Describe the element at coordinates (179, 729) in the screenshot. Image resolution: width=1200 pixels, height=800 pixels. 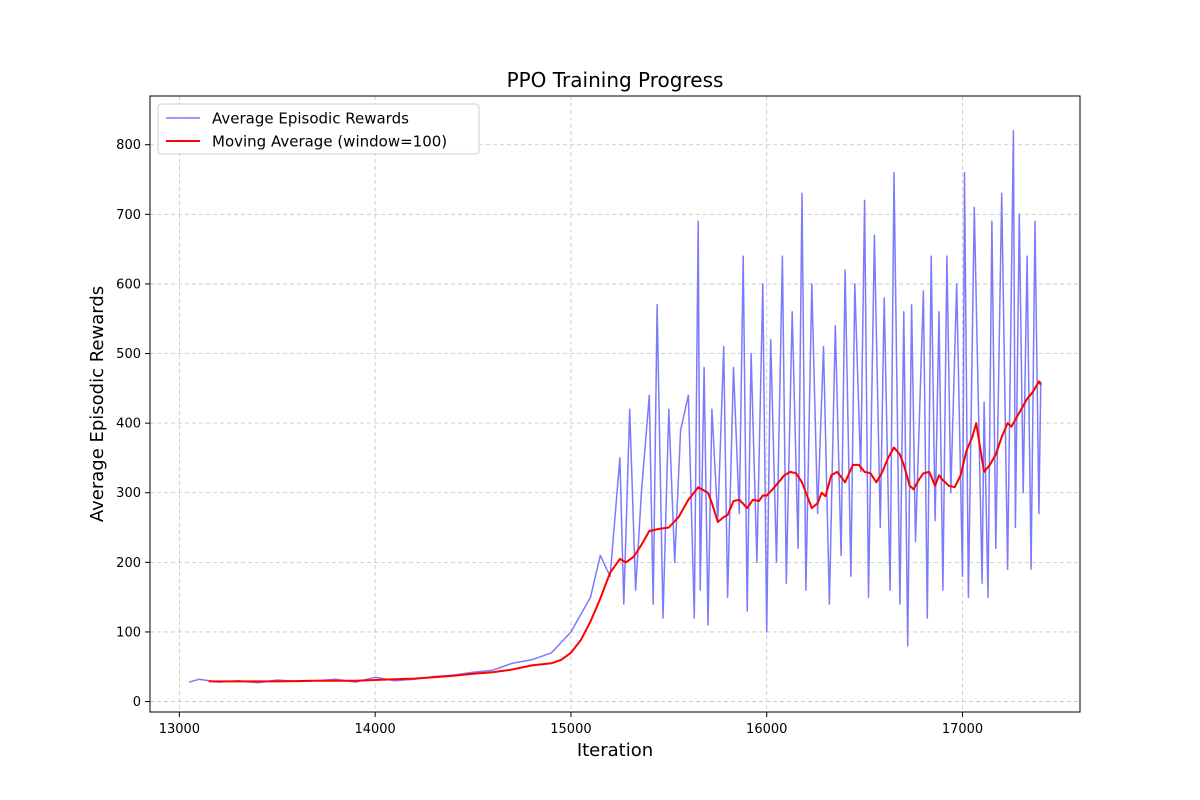
I see `x-tick-label: 13000` at that location.